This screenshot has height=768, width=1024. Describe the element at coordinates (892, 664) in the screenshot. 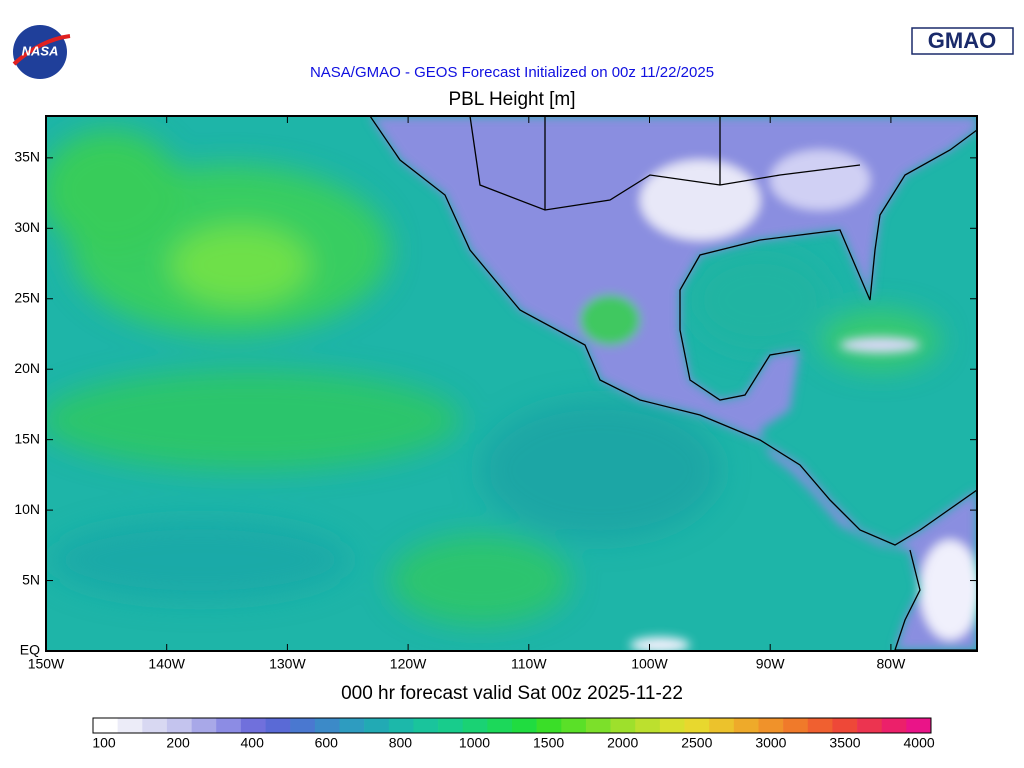

I see `lon-label: 80W` at that location.